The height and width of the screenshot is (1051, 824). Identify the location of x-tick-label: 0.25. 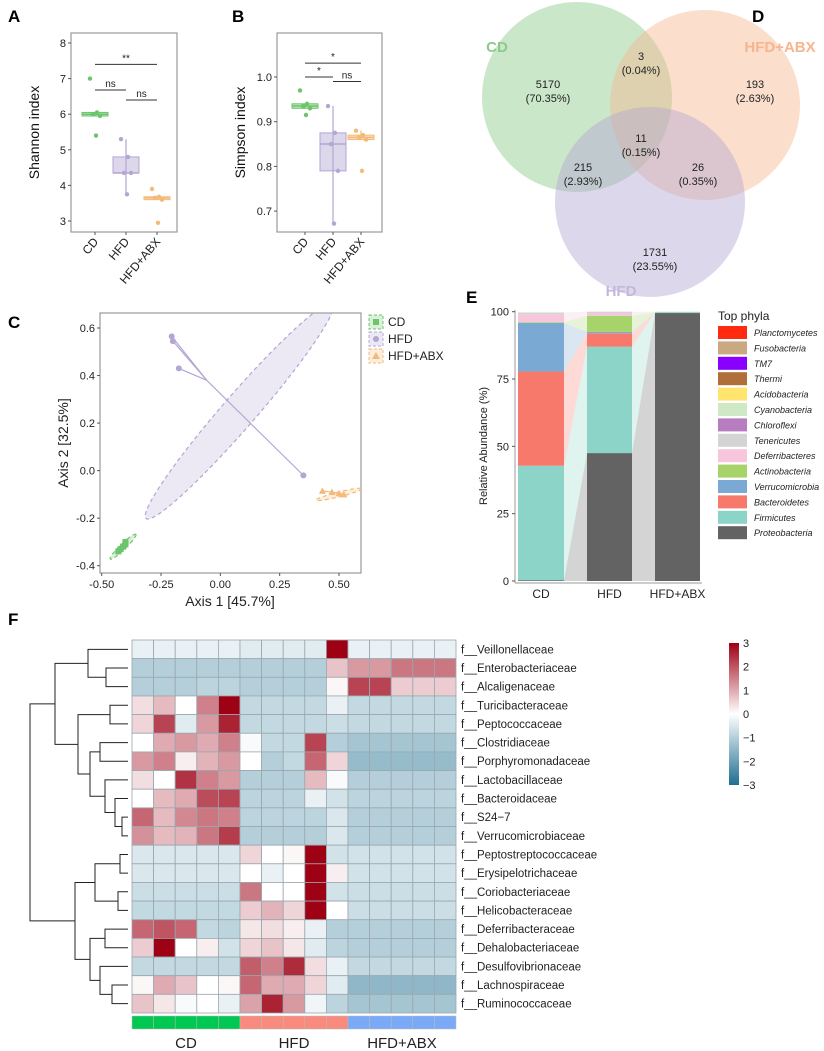
(279, 585).